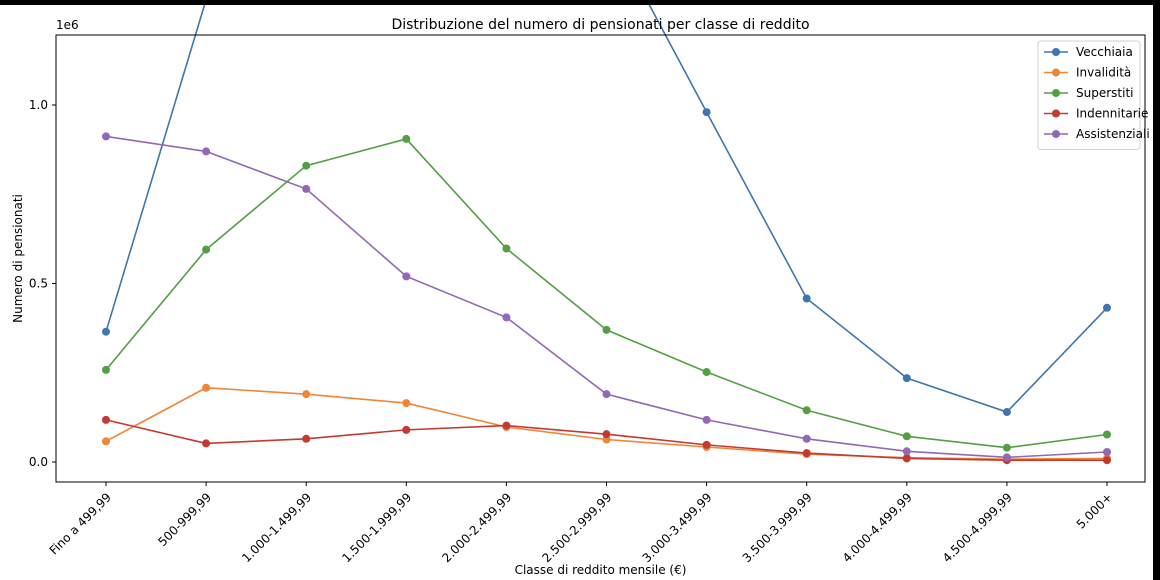 Image resolution: width=1160 pixels, height=580 pixels. Describe the element at coordinates (1105, 93) in the screenshot. I see `legend-label: Superstiti` at that location.